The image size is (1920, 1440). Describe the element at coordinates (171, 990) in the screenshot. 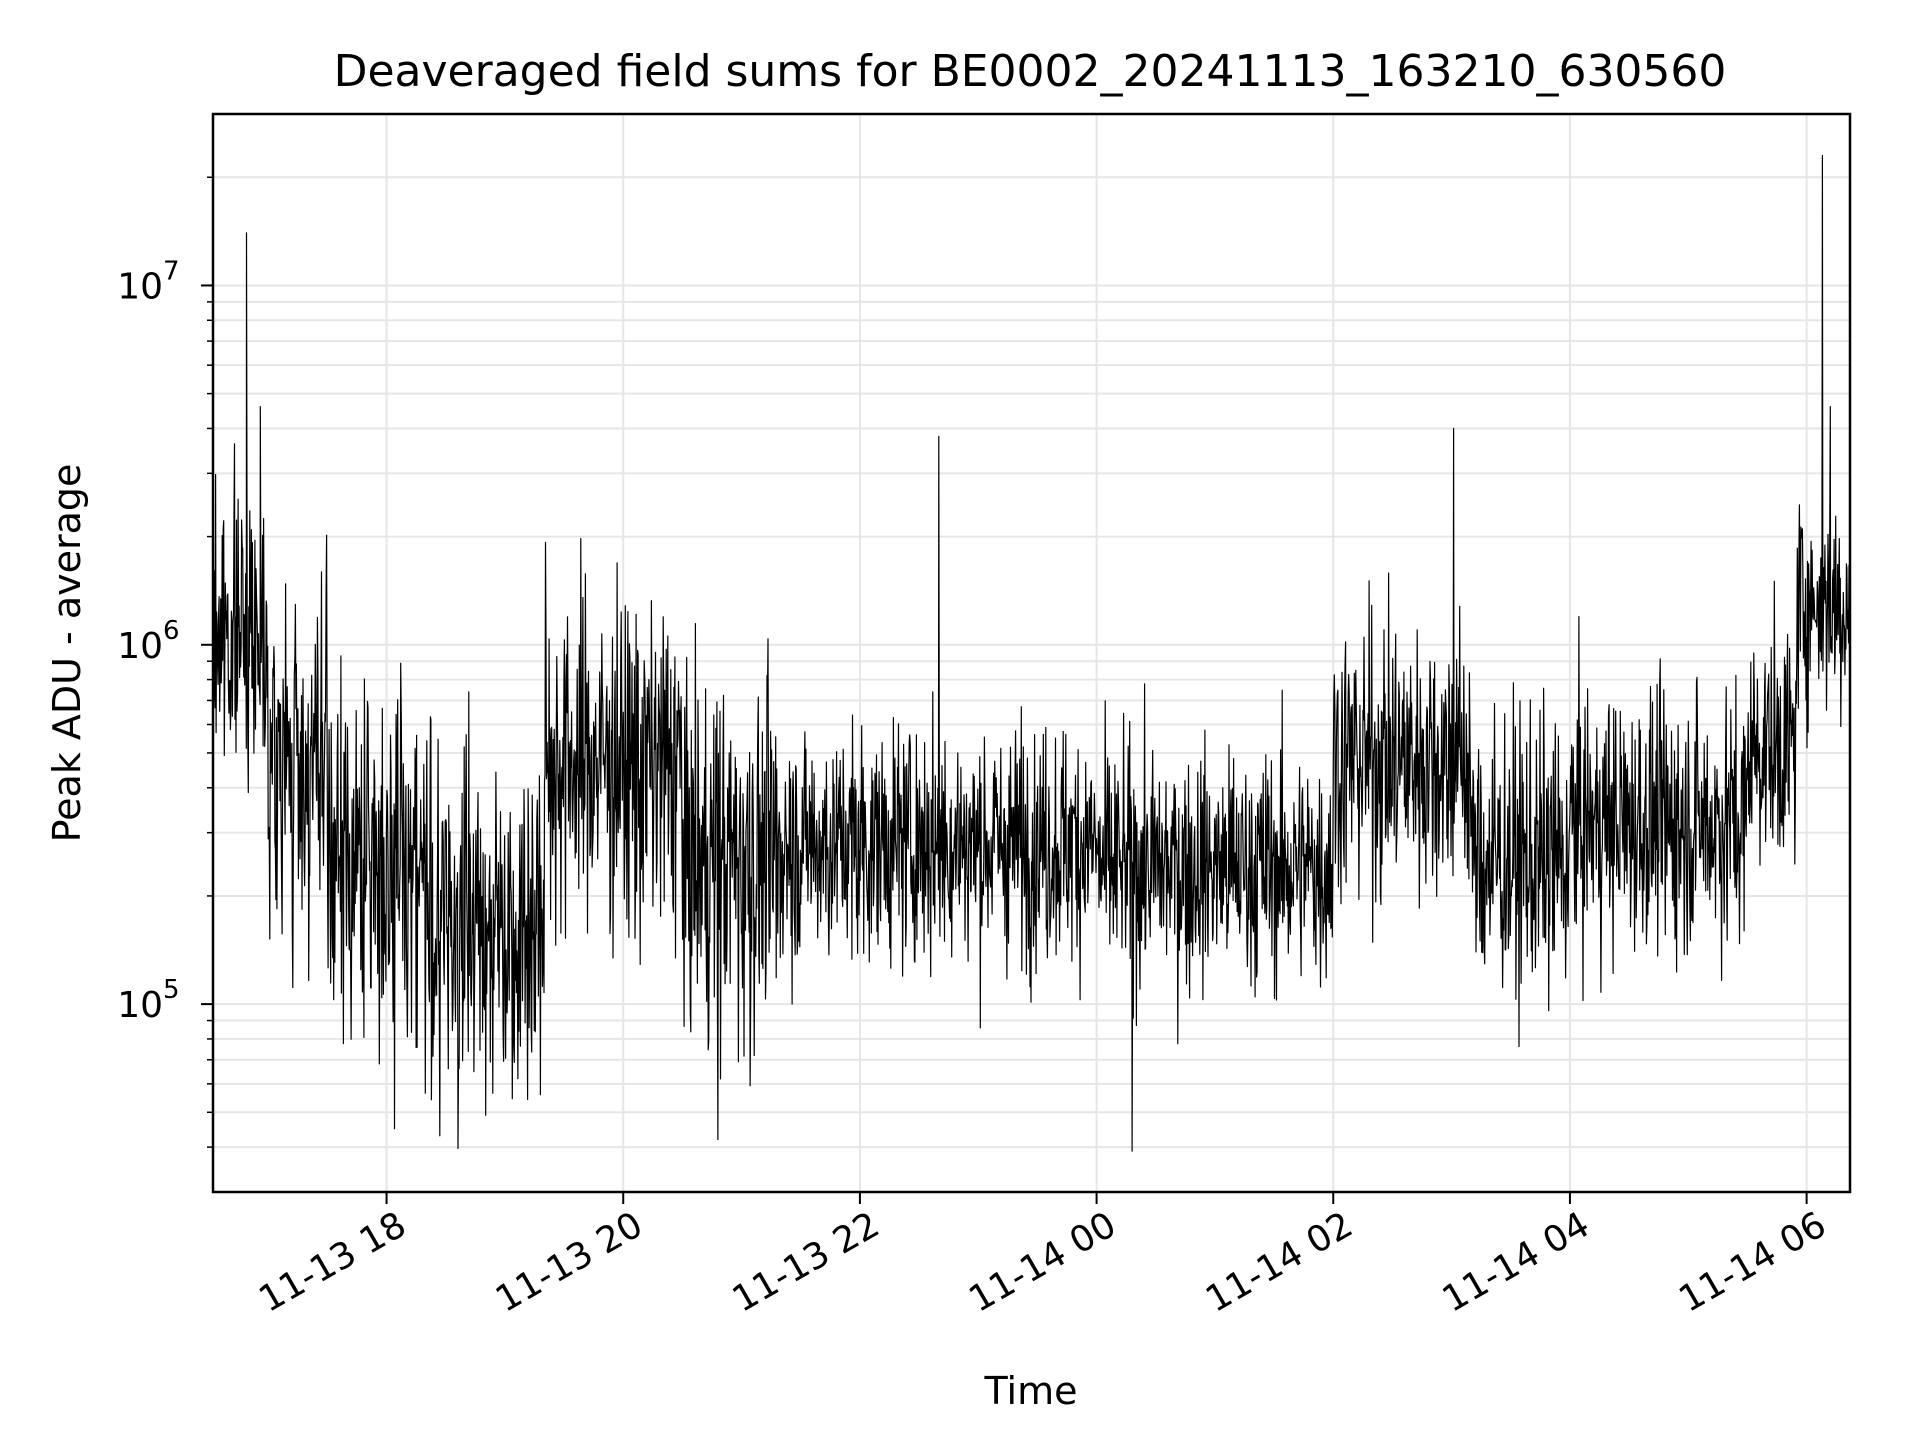

I see `y-tick-exponent: 5` at that location.